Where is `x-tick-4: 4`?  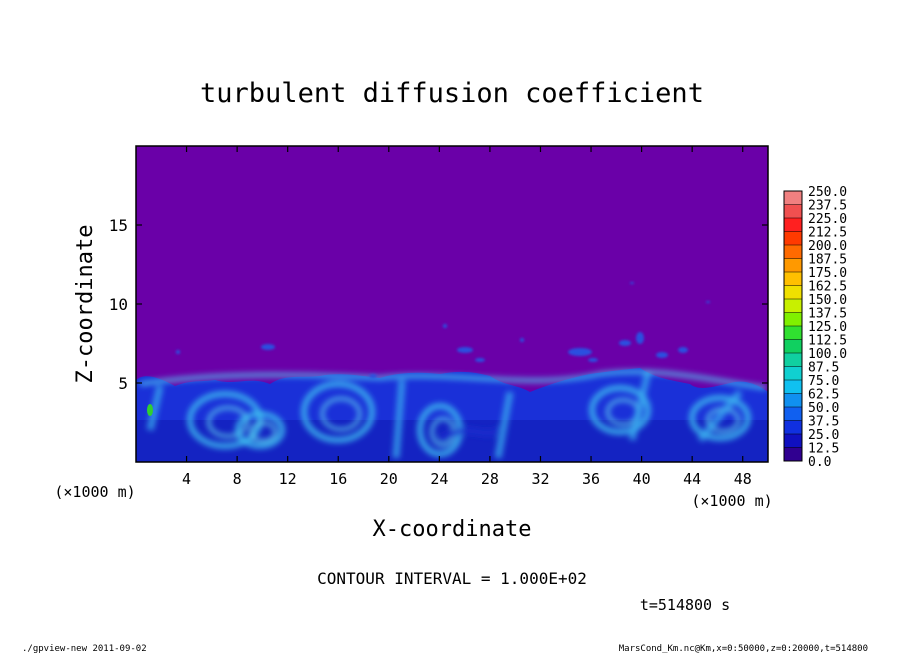
x-tick-4: 4 is located at coordinates (186, 317).